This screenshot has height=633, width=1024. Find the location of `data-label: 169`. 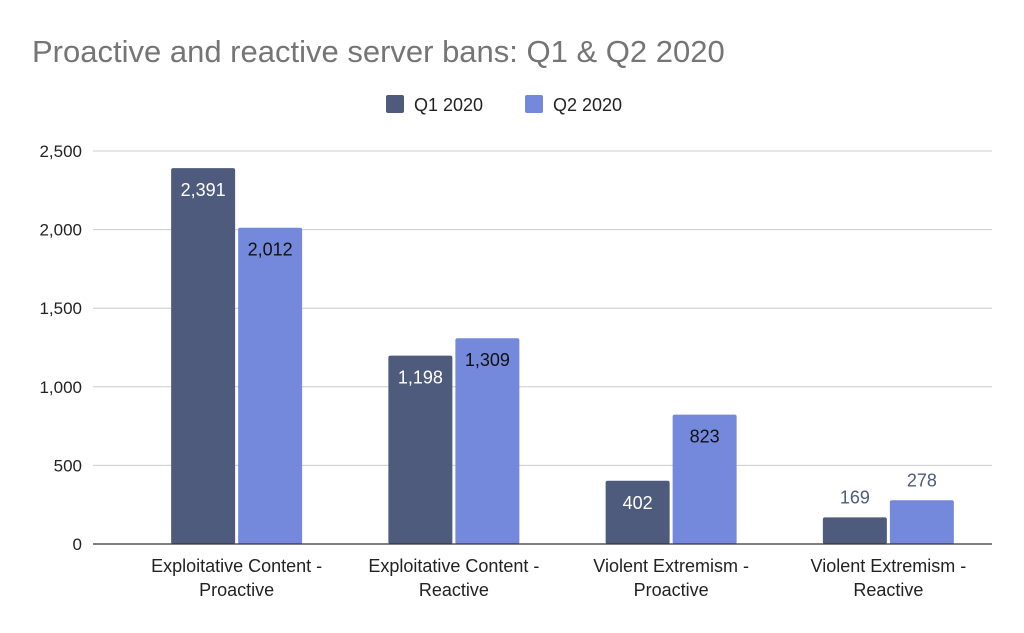

data-label: 169 is located at coordinates (855, 497).